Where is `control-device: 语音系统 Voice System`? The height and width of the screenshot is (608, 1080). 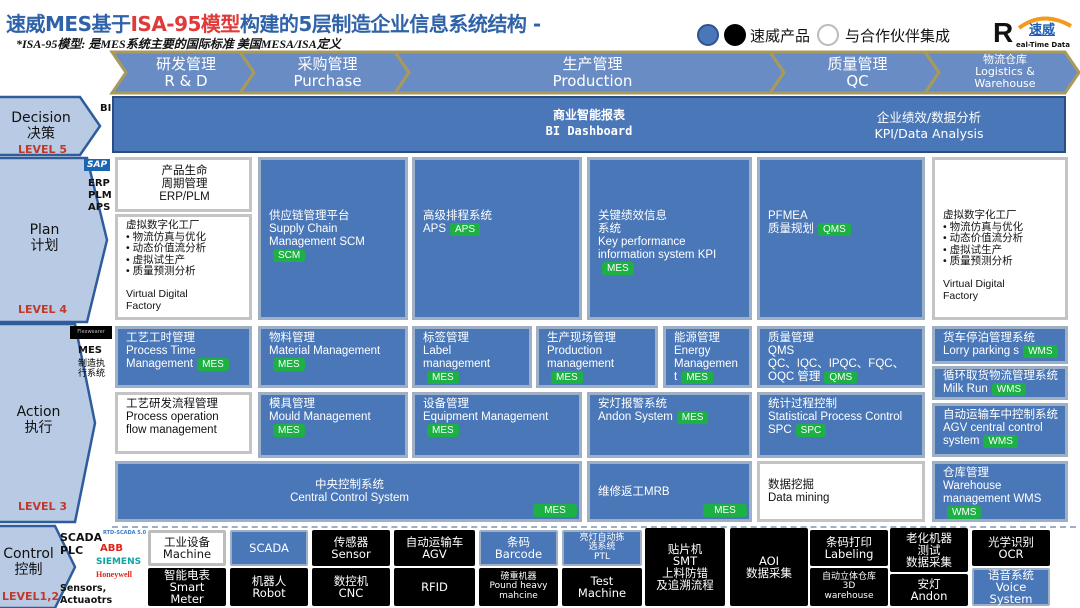
control-device: 语音系统 Voice System is located at coordinates (1011, 587).